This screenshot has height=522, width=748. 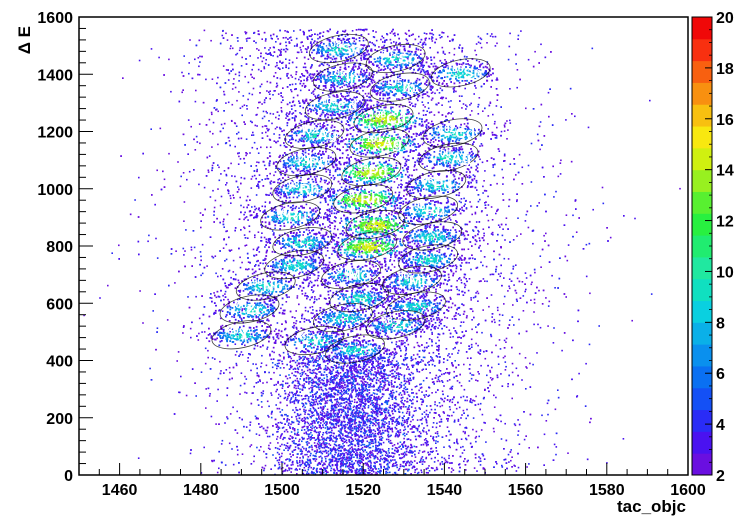 I want to click on isotope-mass-number: 99, so click(x=363, y=168).